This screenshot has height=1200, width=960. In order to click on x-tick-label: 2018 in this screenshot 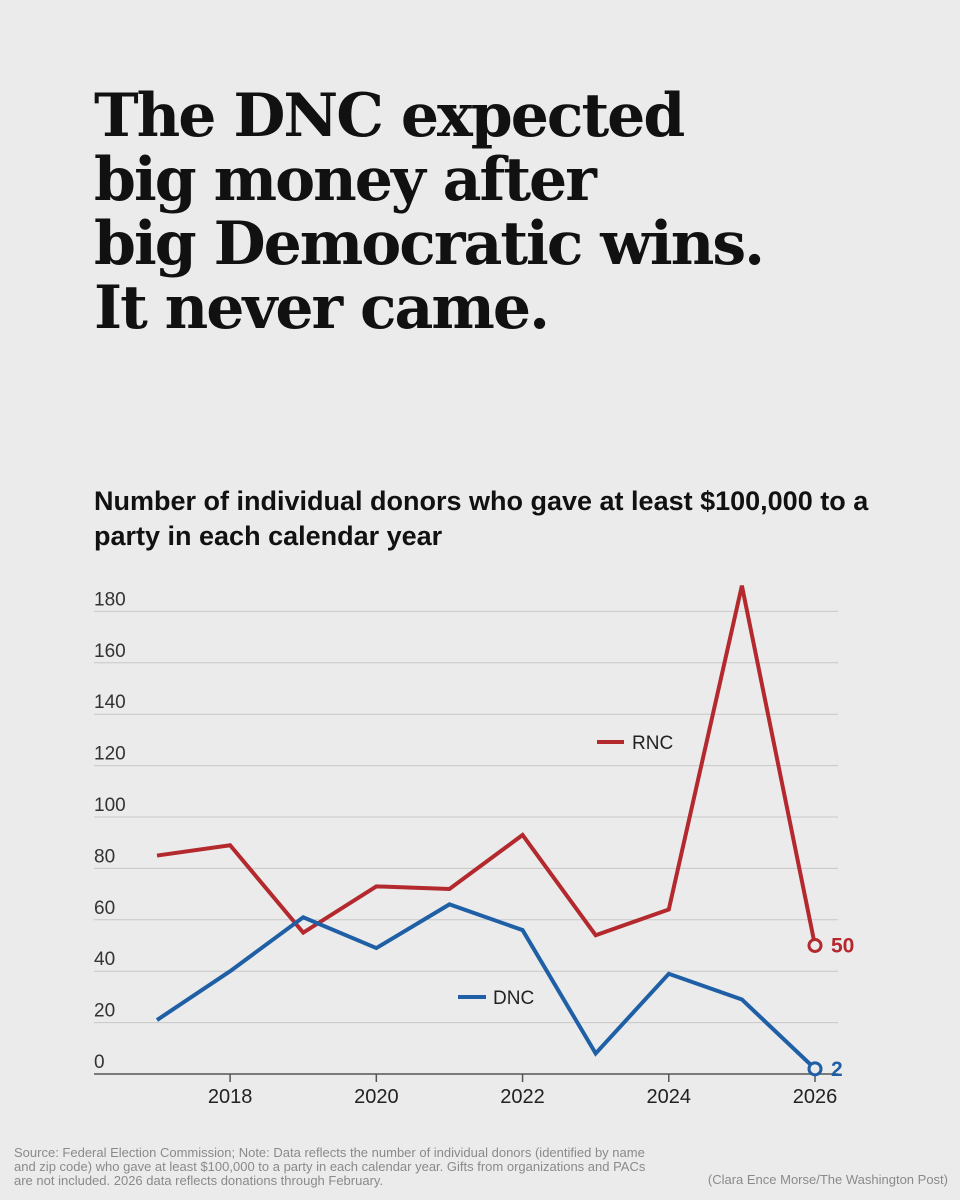, I will do `click(230, 1097)`.